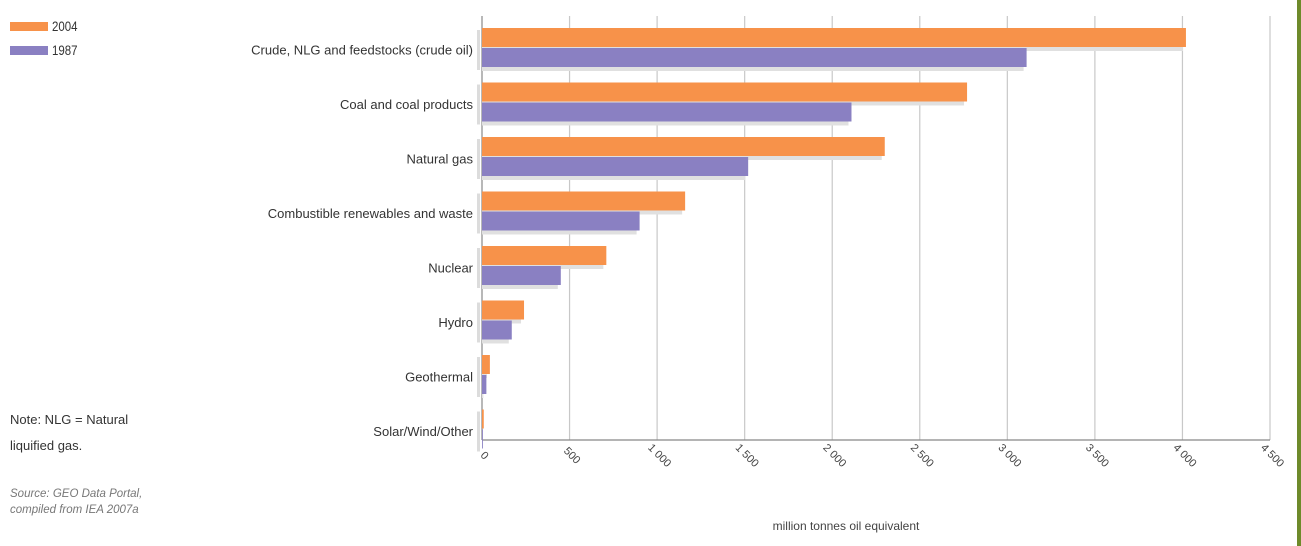 The image size is (1301, 546). What do you see at coordinates (362, 49) in the screenshot?
I see `category-label: Crude, NLG and feedstocks (crude oil)` at bounding box center [362, 49].